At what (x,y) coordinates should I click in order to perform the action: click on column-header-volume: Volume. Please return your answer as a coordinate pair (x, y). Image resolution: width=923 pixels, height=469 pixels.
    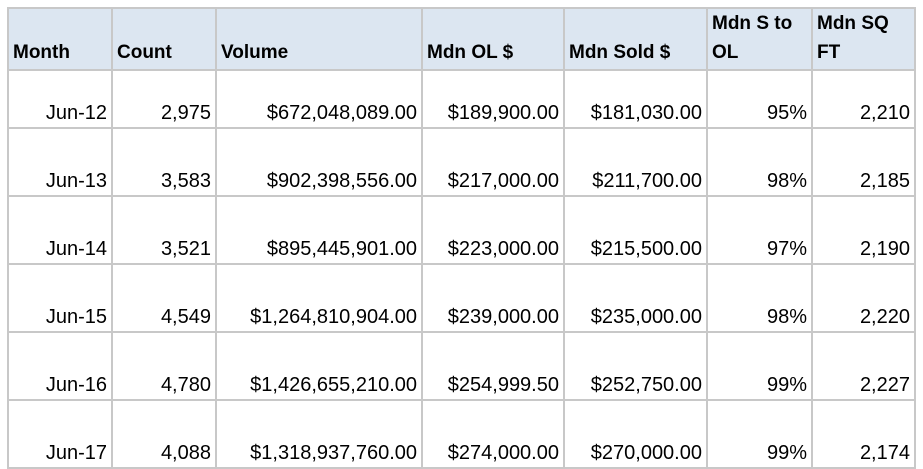
    Looking at the image, I should click on (319, 39).